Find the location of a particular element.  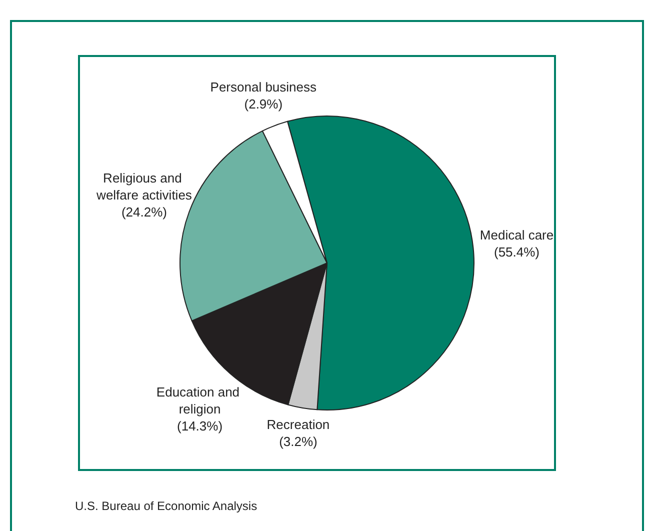

slice-label: Recreation is located at coordinates (298, 424).